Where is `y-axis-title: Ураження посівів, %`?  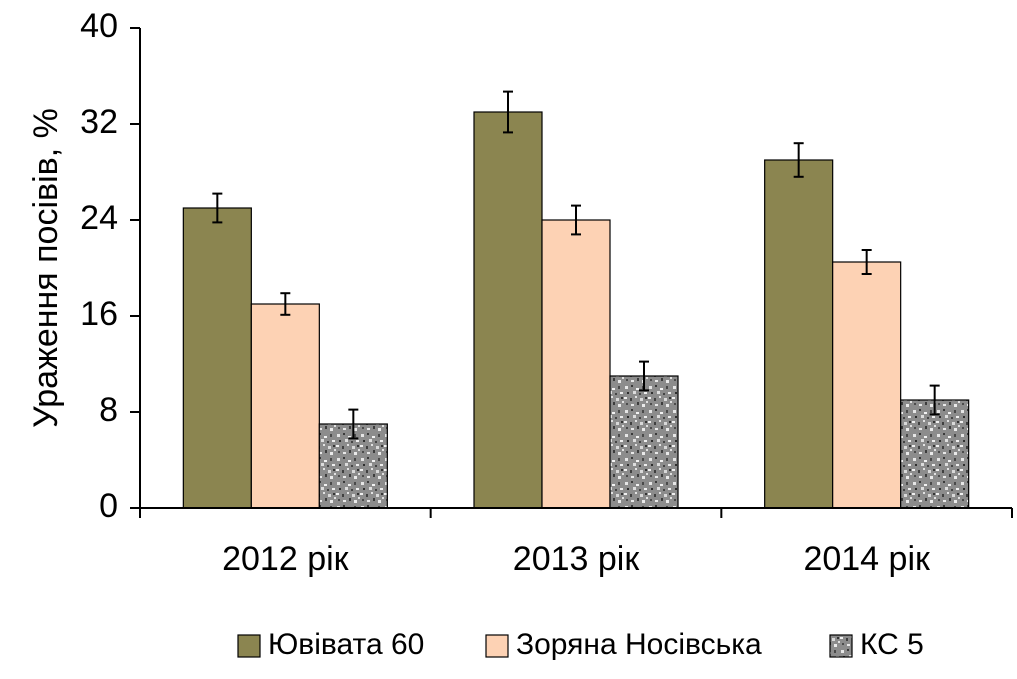
y-axis-title: Ураження посівів, % is located at coordinates (46, 268).